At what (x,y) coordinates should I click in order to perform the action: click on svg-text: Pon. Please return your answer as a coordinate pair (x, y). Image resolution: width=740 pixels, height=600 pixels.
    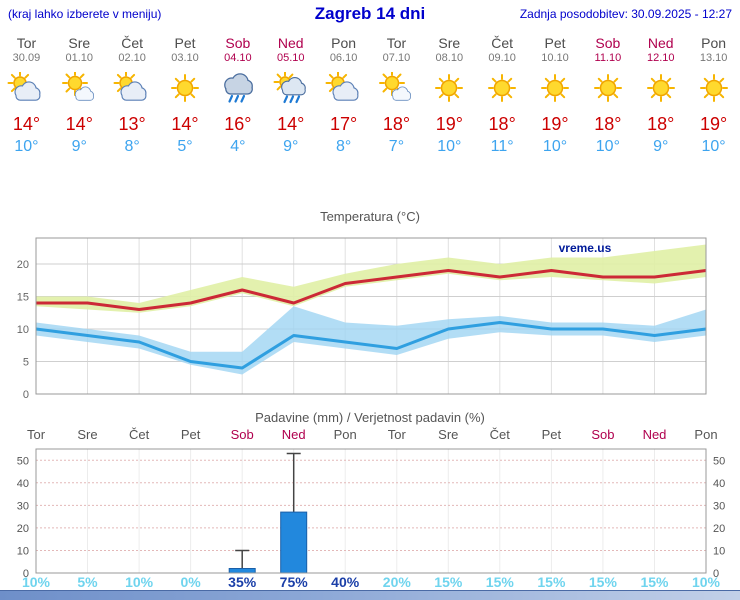
    Looking at the image, I should click on (705, 434).